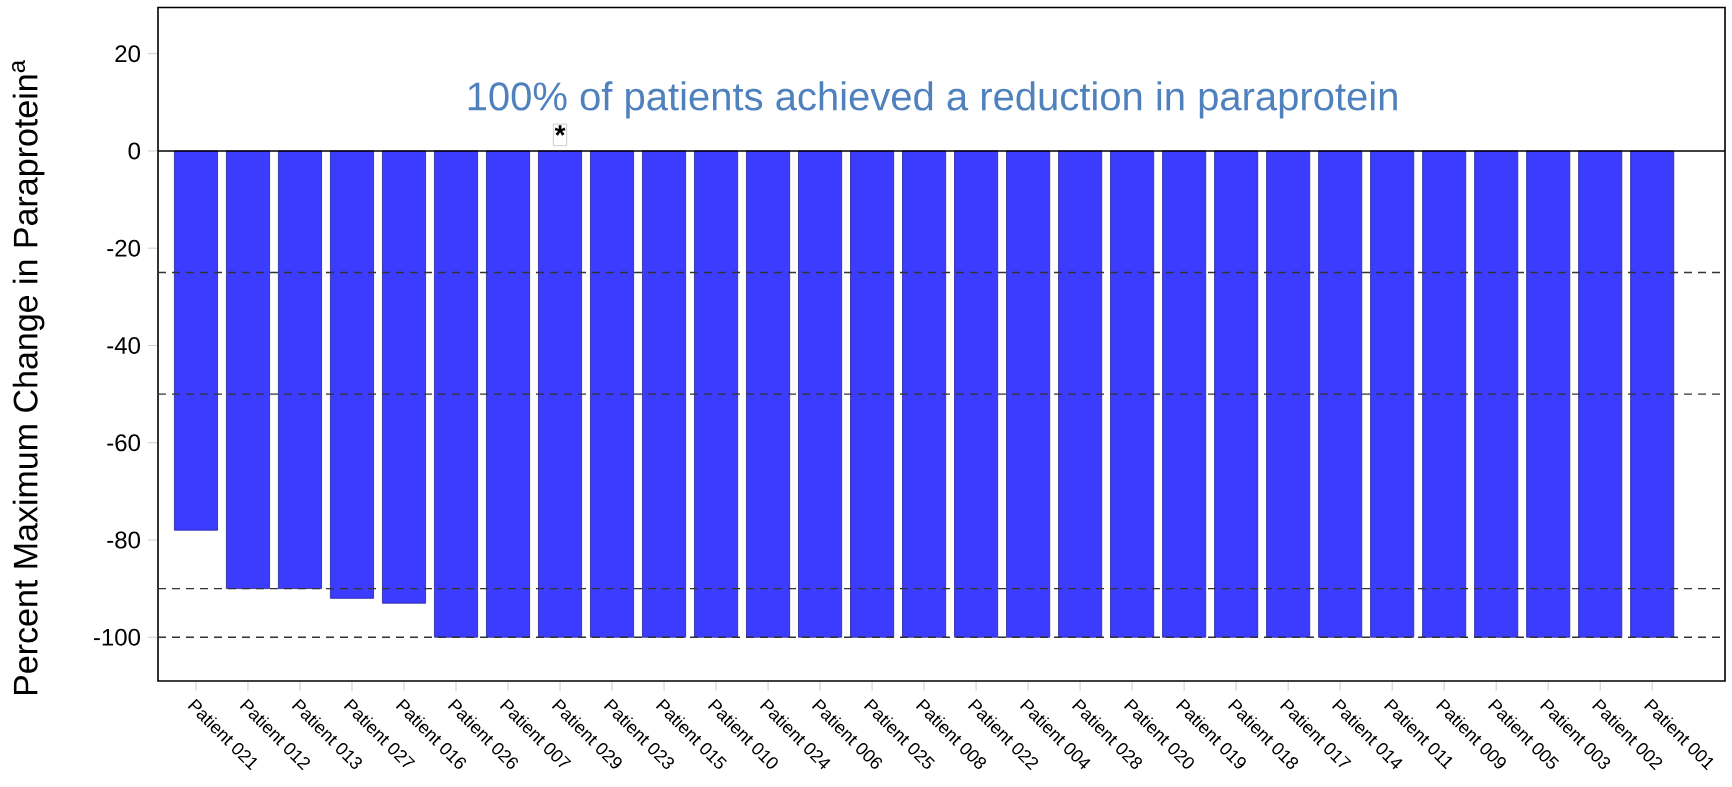  Describe the element at coordinates (124, 345) in the screenshot. I see `y-tick-label: -40` at that location.